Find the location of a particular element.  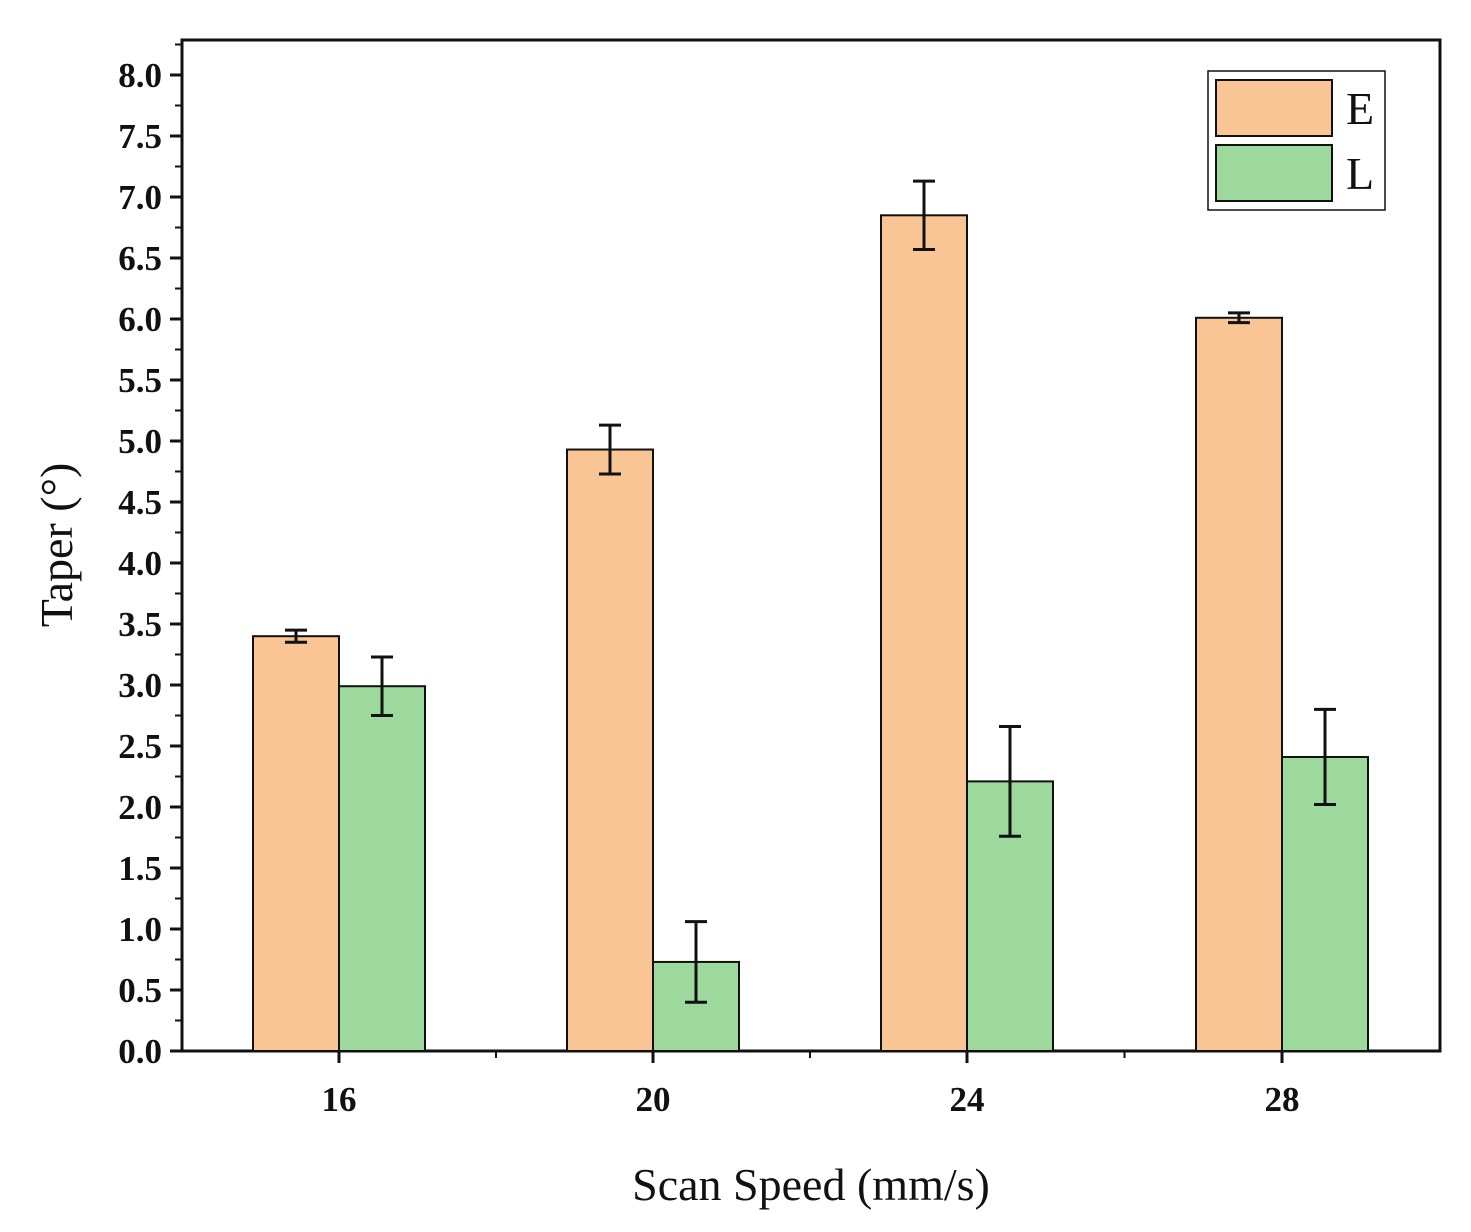

y-tick-label: 4.5 is located at coordinates (140, 502).